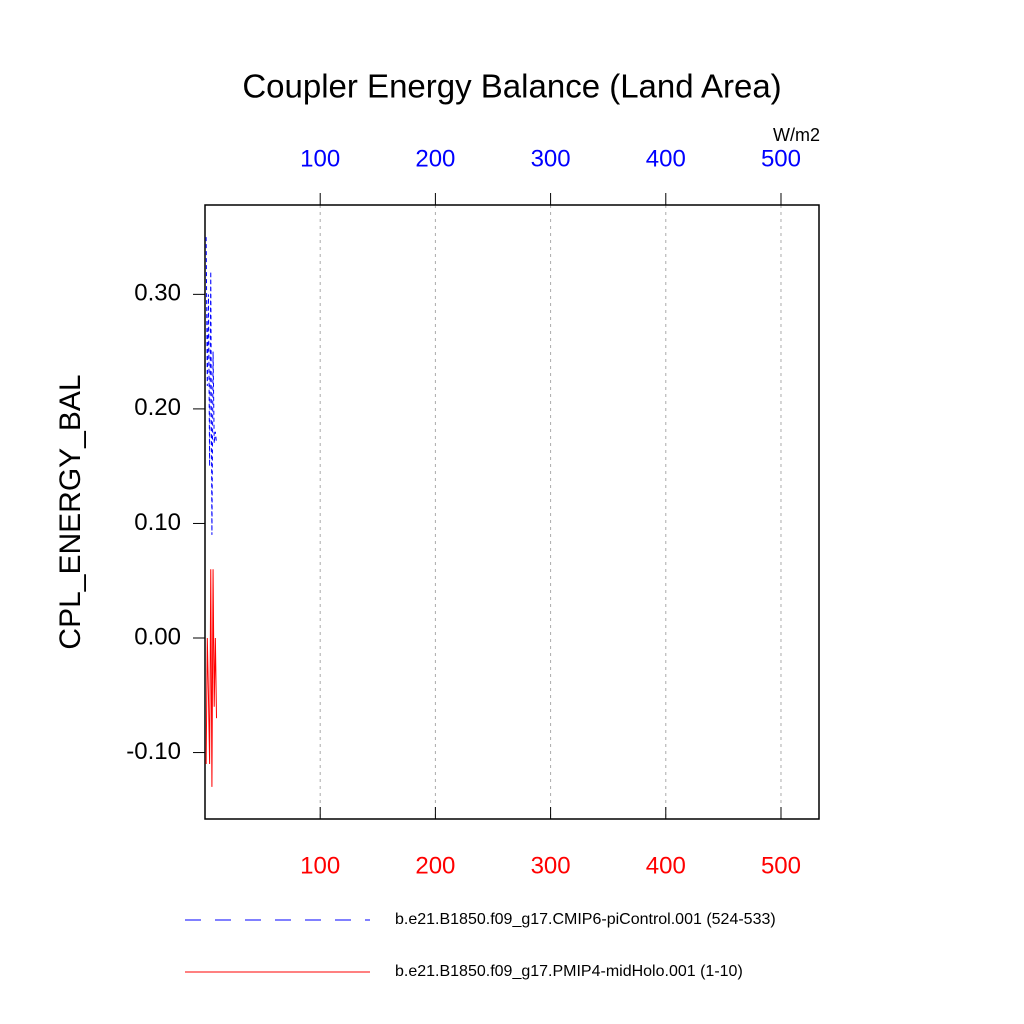 Image resolution: width=1024 pixels, height=1024 pixels. Describe the element at coordinates (157, 407) in the screenshot. I see `y-tick-label: 0.20` at that location.